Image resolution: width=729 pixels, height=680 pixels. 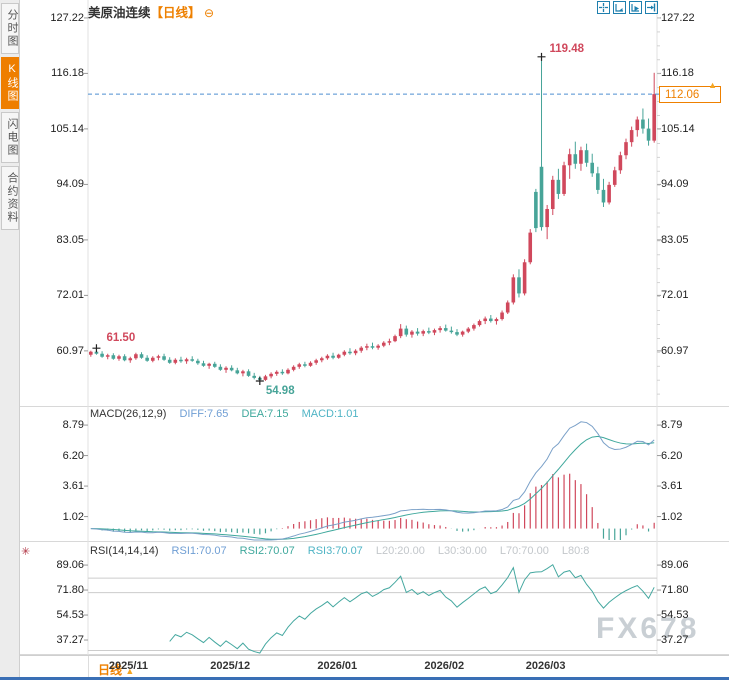 I want to click on sidebar-tab-timeshare: 分时图, so click(x=10, y=28).